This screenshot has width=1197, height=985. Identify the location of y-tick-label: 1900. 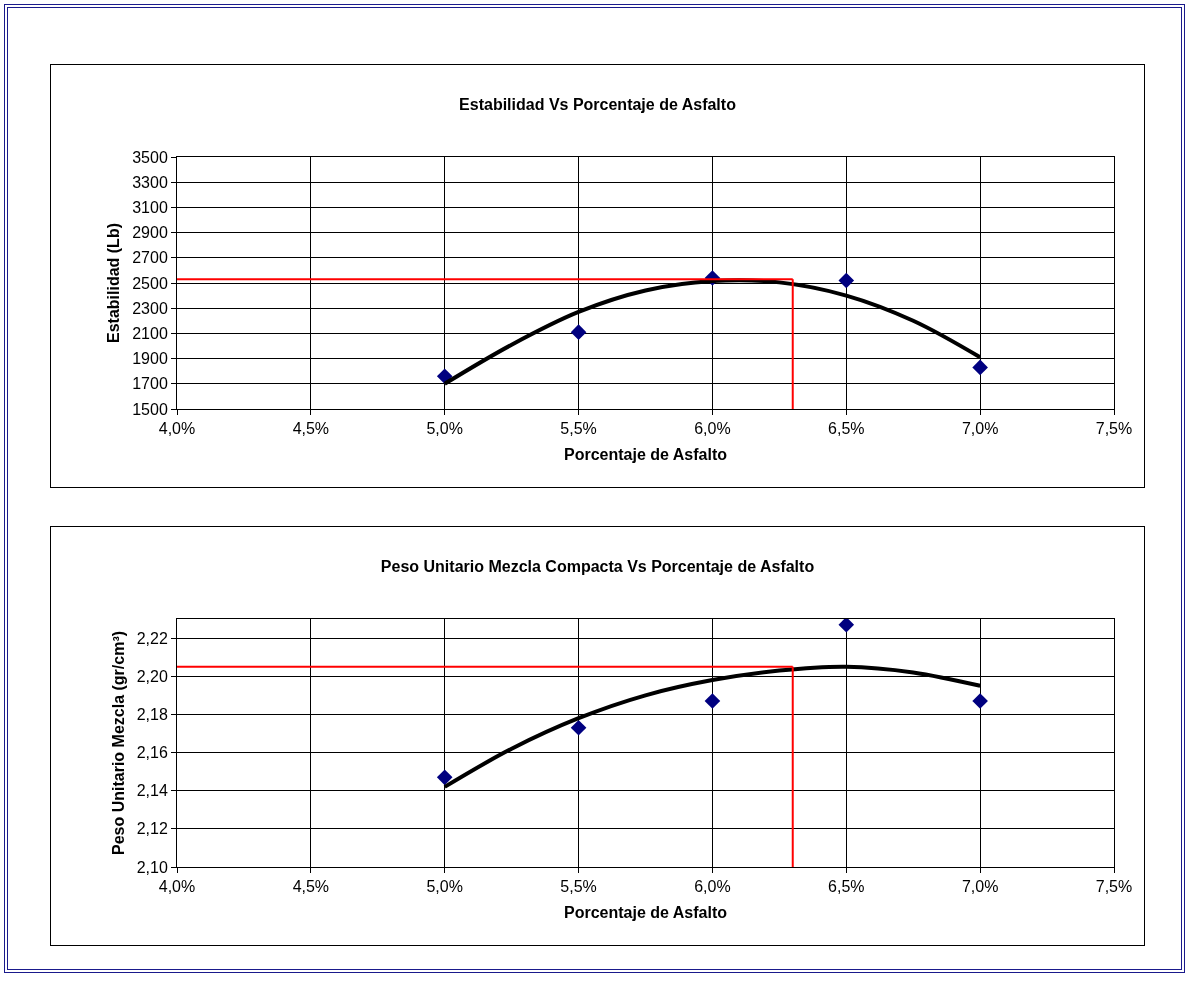
(150, 359).